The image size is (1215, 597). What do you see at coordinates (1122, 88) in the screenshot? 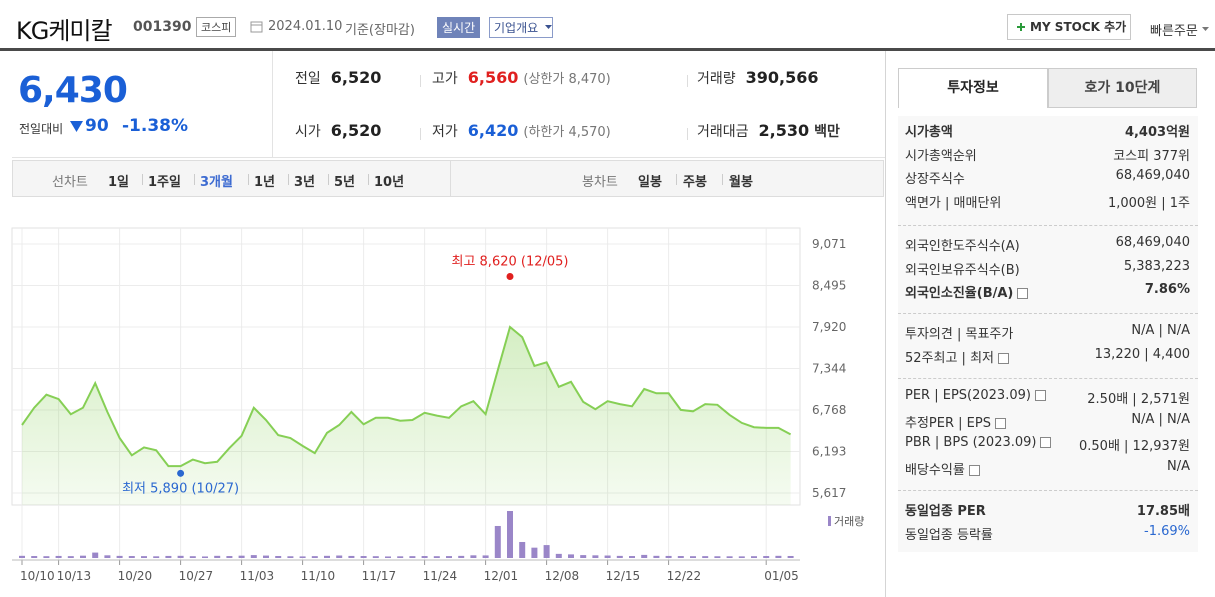
I see `info-tab: 호가 10단계` at bounding box center [1122, 88].